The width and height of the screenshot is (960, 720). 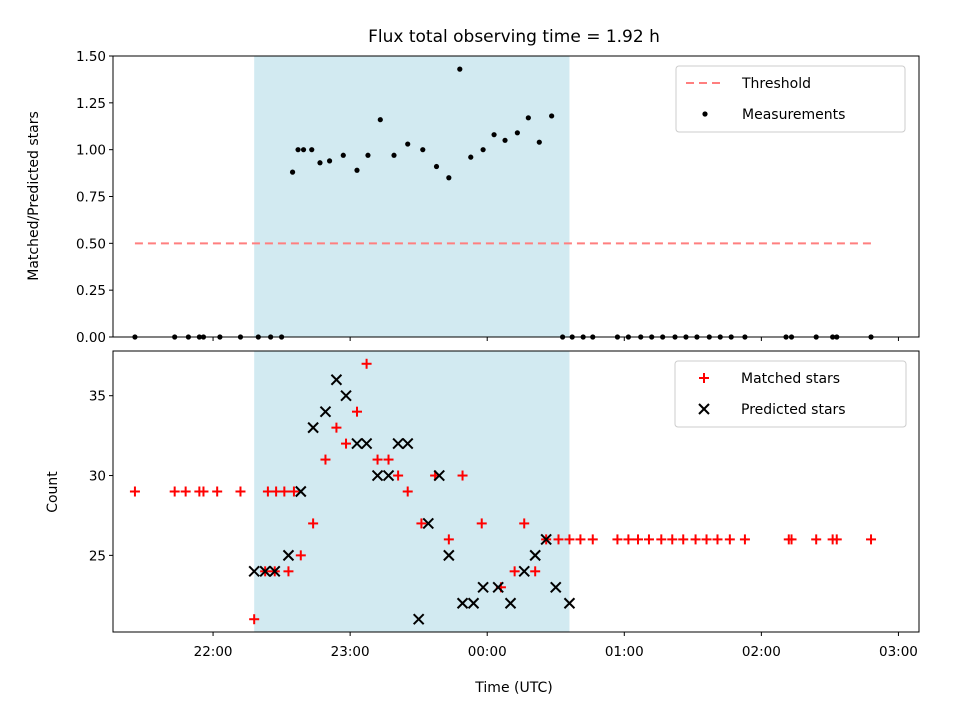 I want to click on top-y-tick-label: 0.75, so click(x=91, y=198).